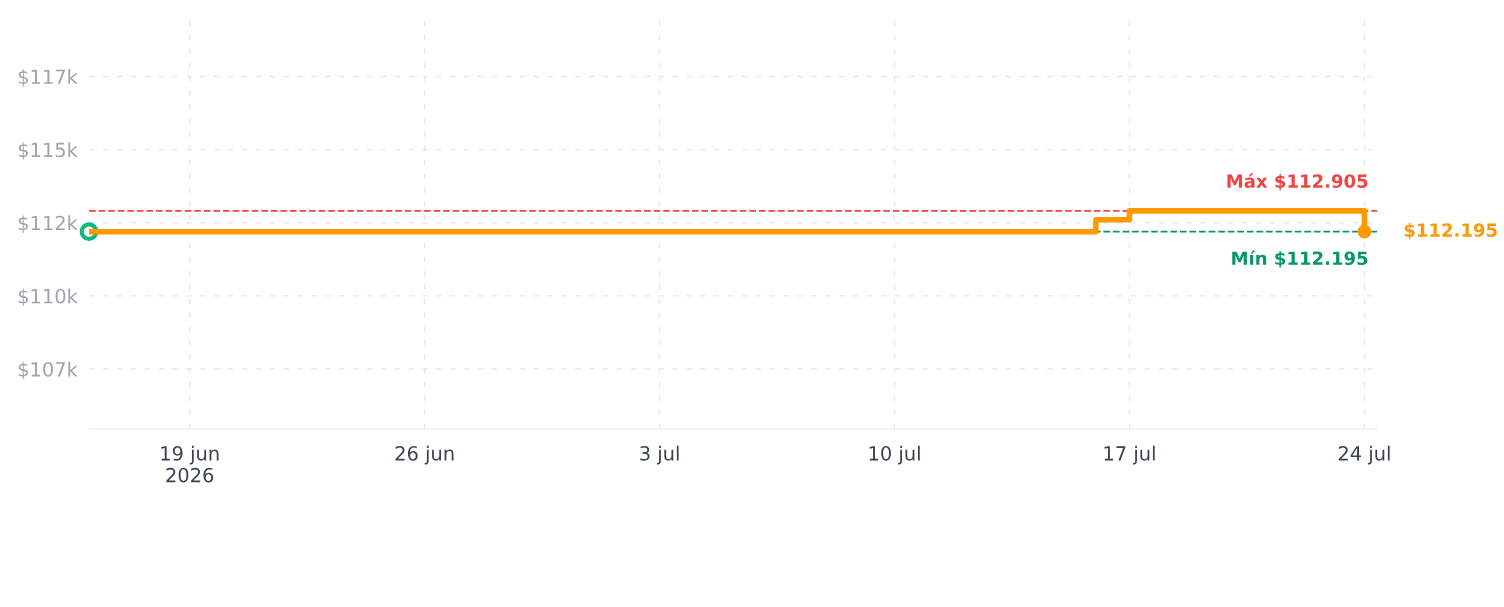 Image resolution: width=1504 pixels, height=607 pixels. Describe the element at coordinates (48, 224) in the screenshot. I see `y-tick-label: $112k` at that location.